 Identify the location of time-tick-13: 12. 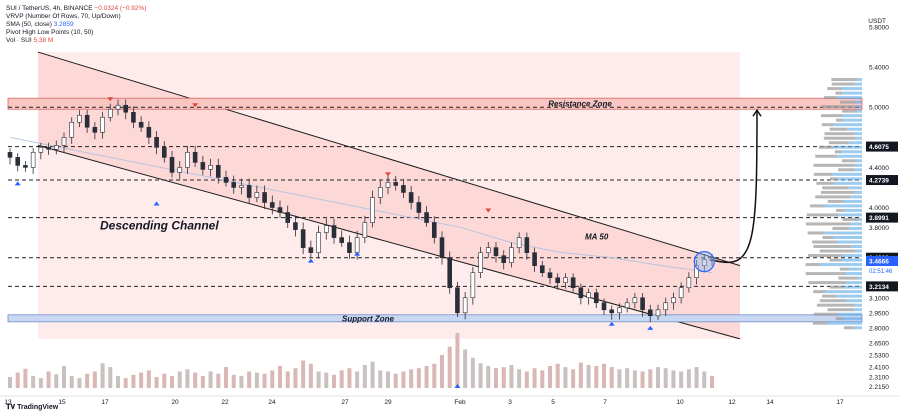
(732, 402).